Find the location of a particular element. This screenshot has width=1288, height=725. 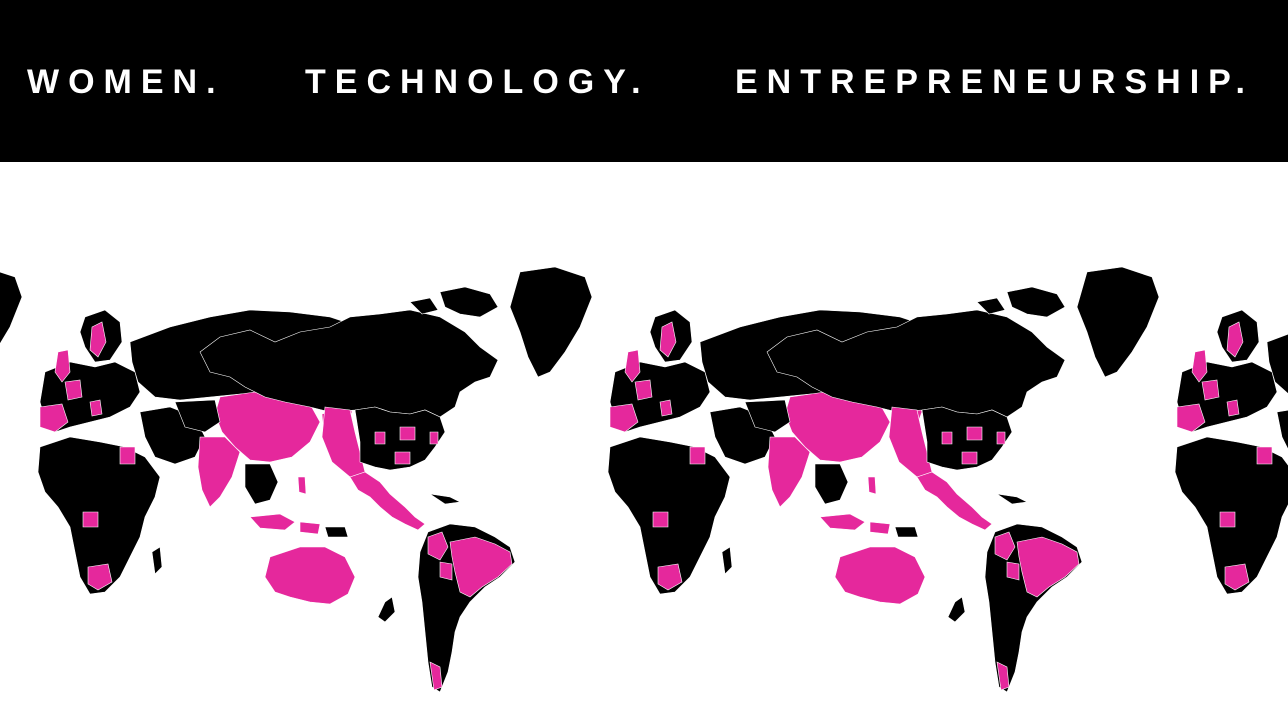

tagline-word-women: WOMEN. is located at coordinates (126, 82).